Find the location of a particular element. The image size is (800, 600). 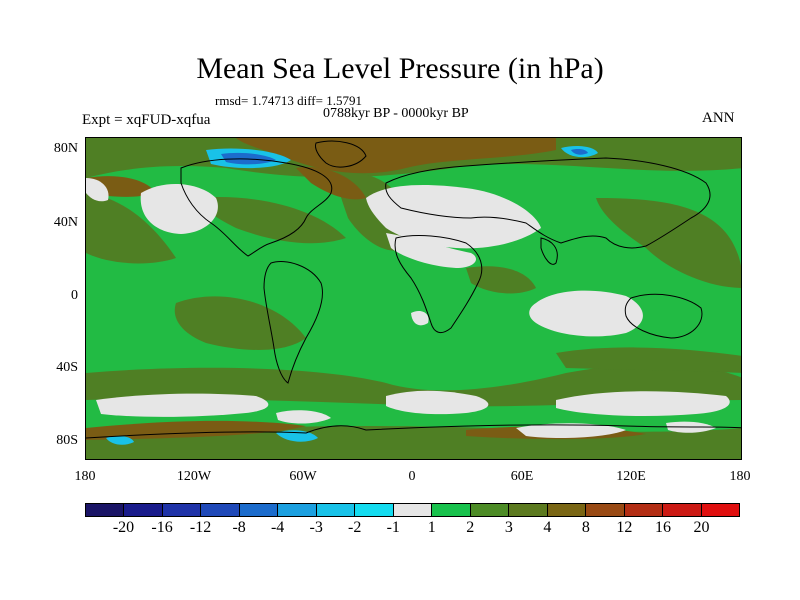

season-label: ANN is located at coordinates (718, 118).